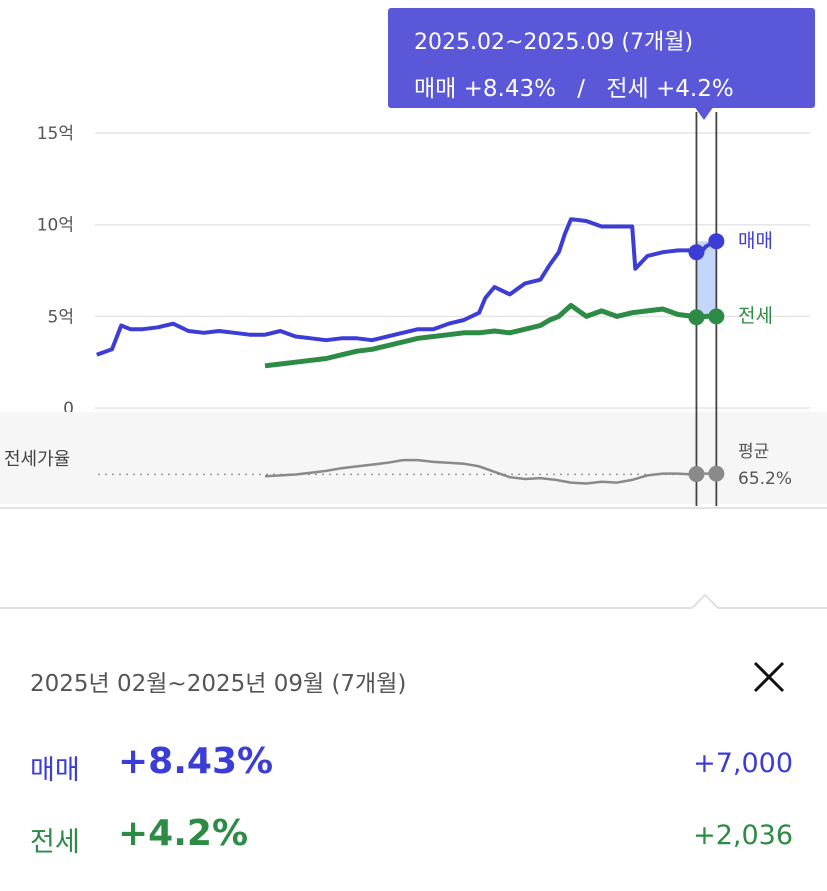 Image resolution: width=827 pixels, height=891 pixels. I want to click on tooltip-sale-change: 매매 +8.43%, so click(485, 89).